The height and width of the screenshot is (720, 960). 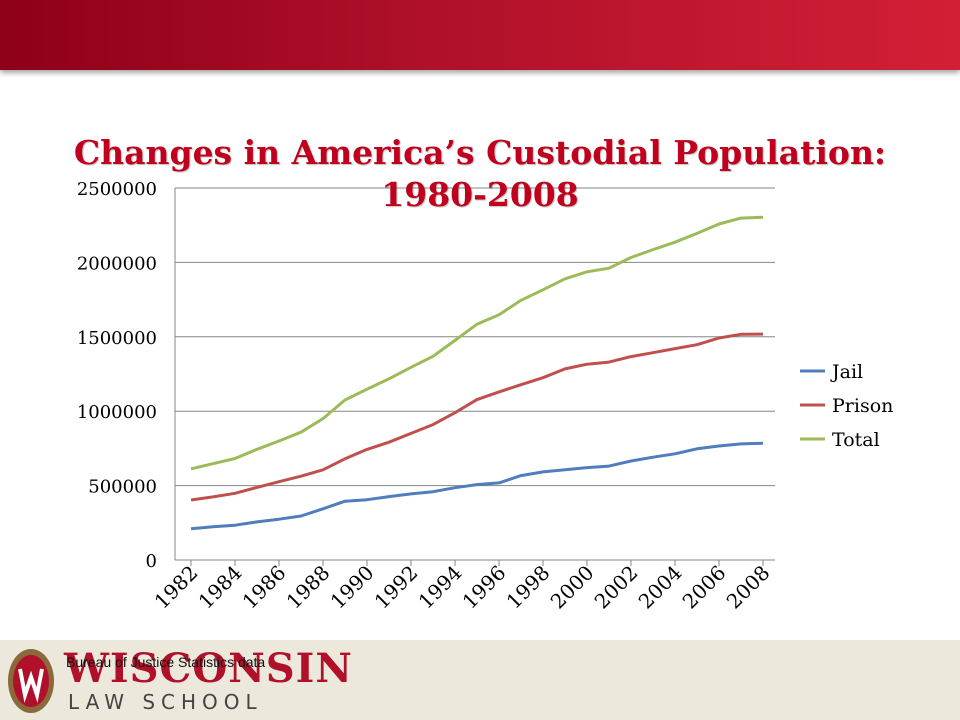 What do you see at coordinates (151, 561) in the screenshot?
I see `y-tick-label: 0` at bounding box center [151, 561].